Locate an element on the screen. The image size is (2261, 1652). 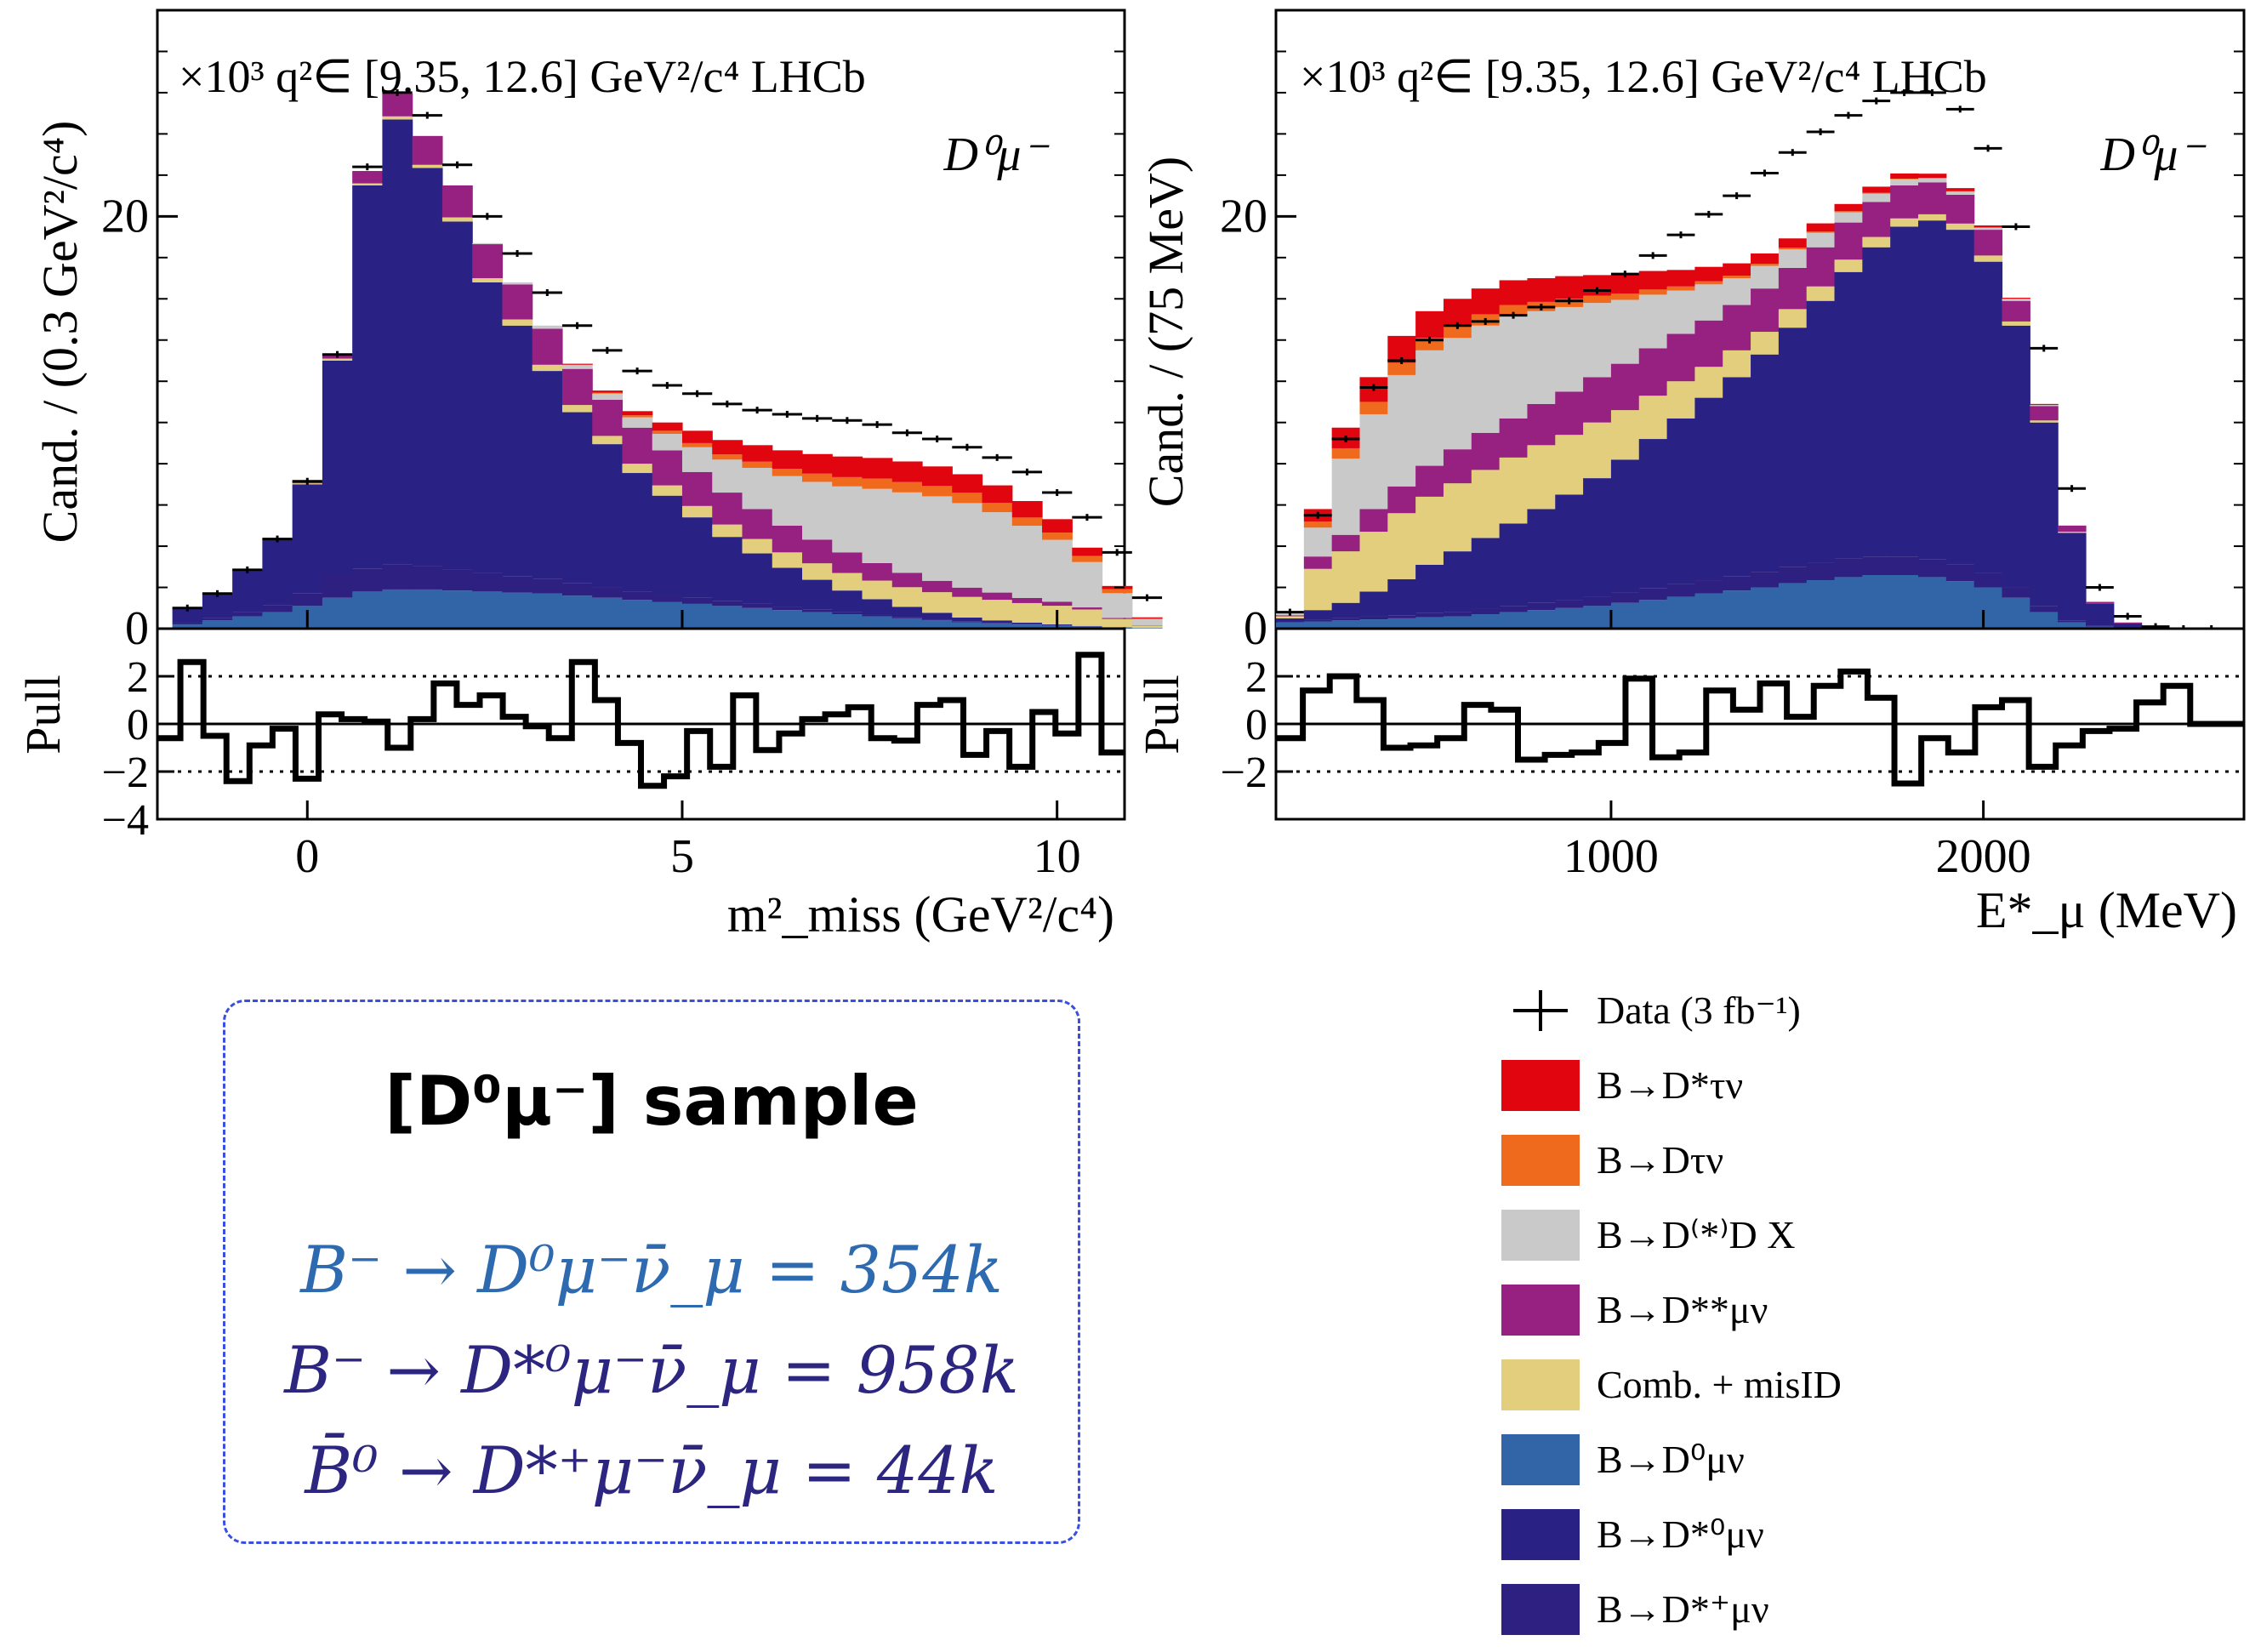
legend-item-dtau: B→Dτν is located at coordinates (1867, 1165).